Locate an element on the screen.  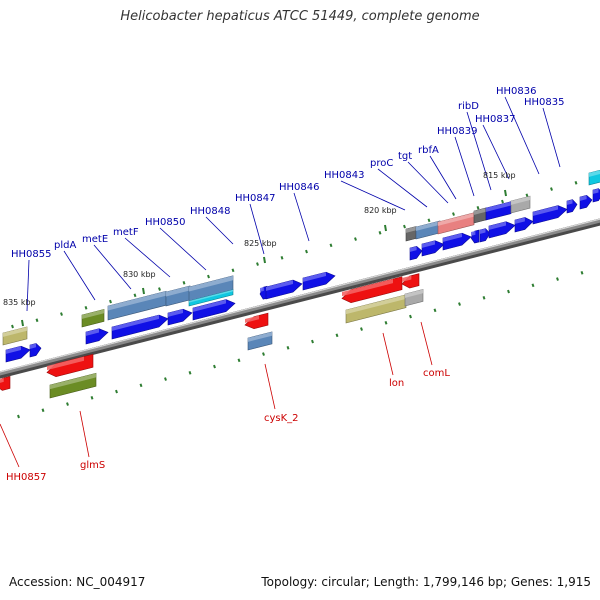
gene-label-HH0836: HH0836 is located at coordinates (516, 91).